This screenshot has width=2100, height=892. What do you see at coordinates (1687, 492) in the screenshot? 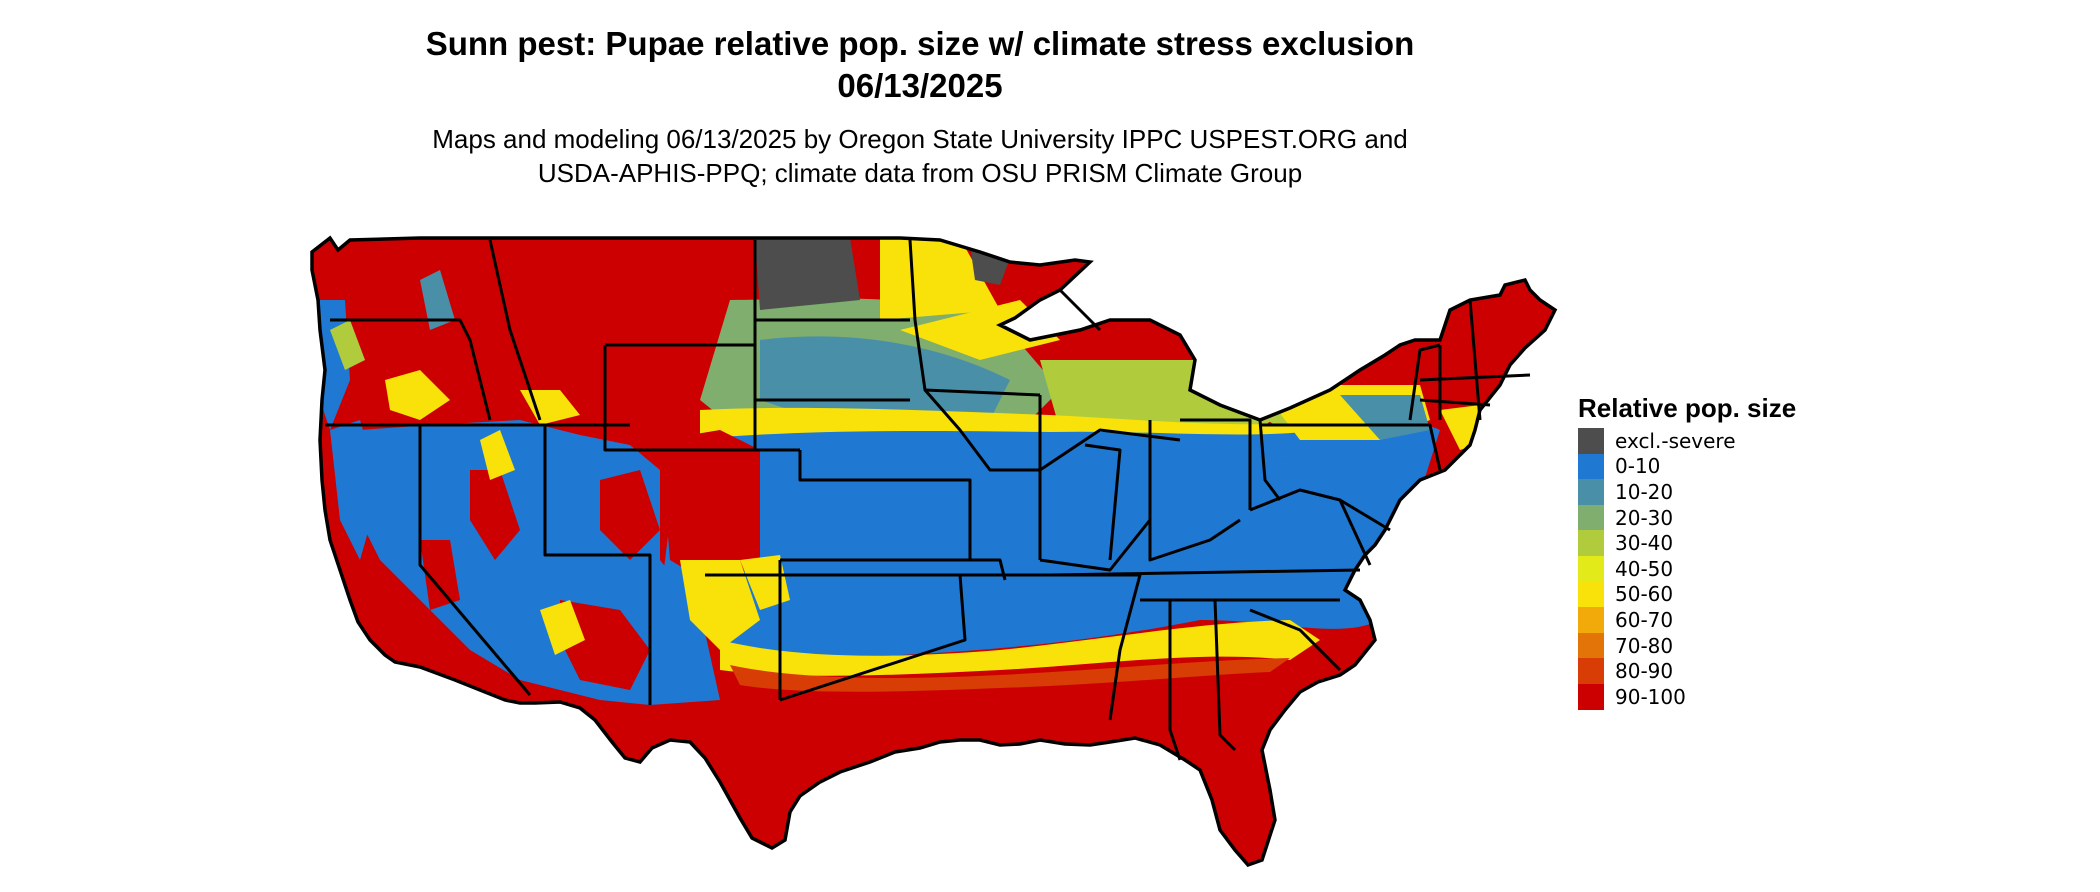
I see `legend-item: 10-20` at bounding box center [1687, 492].